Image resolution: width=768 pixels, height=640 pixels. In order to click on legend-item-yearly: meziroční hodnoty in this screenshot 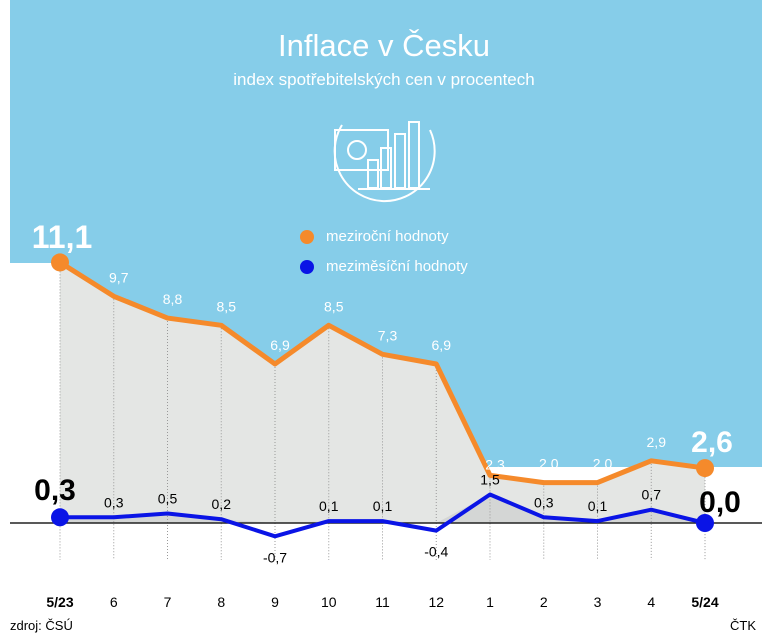, I will do `click(374, 236)`.